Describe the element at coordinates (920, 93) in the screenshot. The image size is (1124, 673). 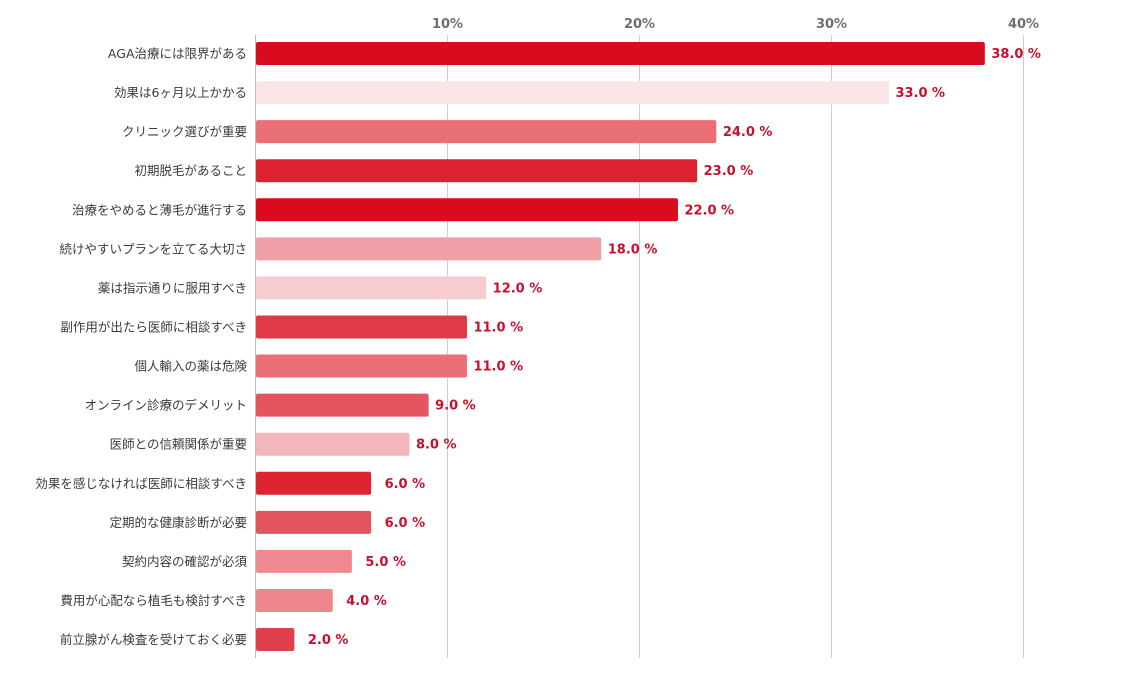
I see `value-label-2: 33.0 %` at that location.